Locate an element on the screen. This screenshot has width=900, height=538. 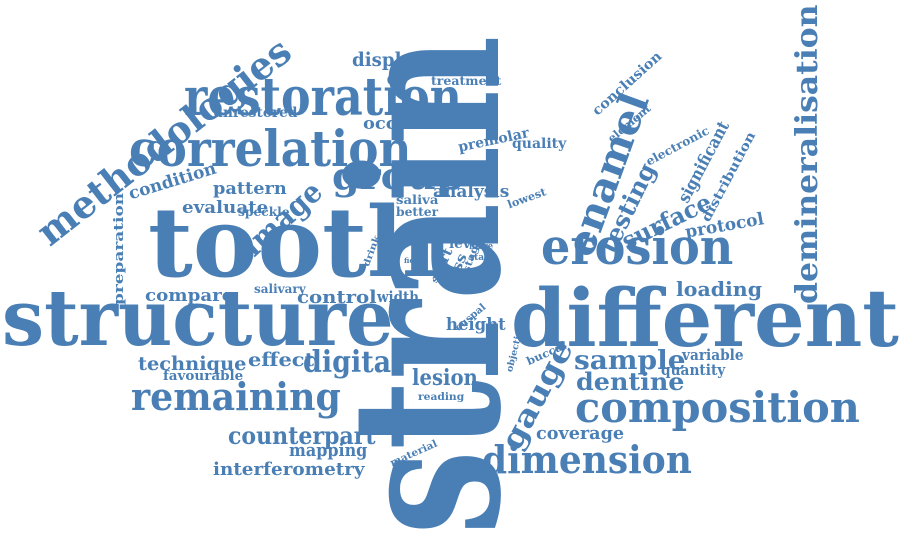
word-occlusal: occlusal is located at coordinates (404, 124).